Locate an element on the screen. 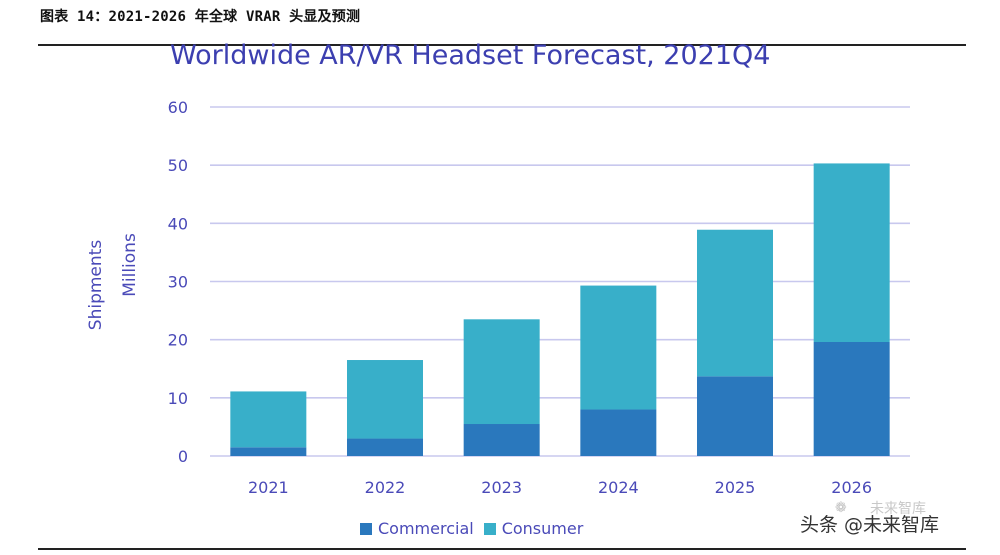 The height and width of the screenshot is (555, 1000). legend-swatch-commercial is located at coordinates (366, 528).